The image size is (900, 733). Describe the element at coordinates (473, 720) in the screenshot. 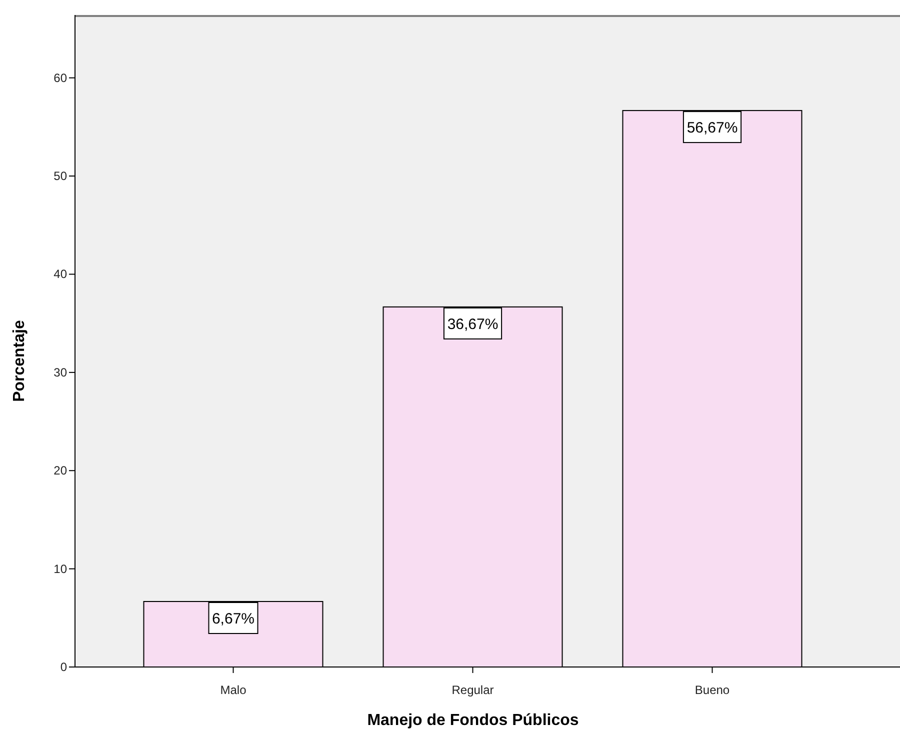

I see `x-axis-title: Manejo de Fondos Públicos` at that location.